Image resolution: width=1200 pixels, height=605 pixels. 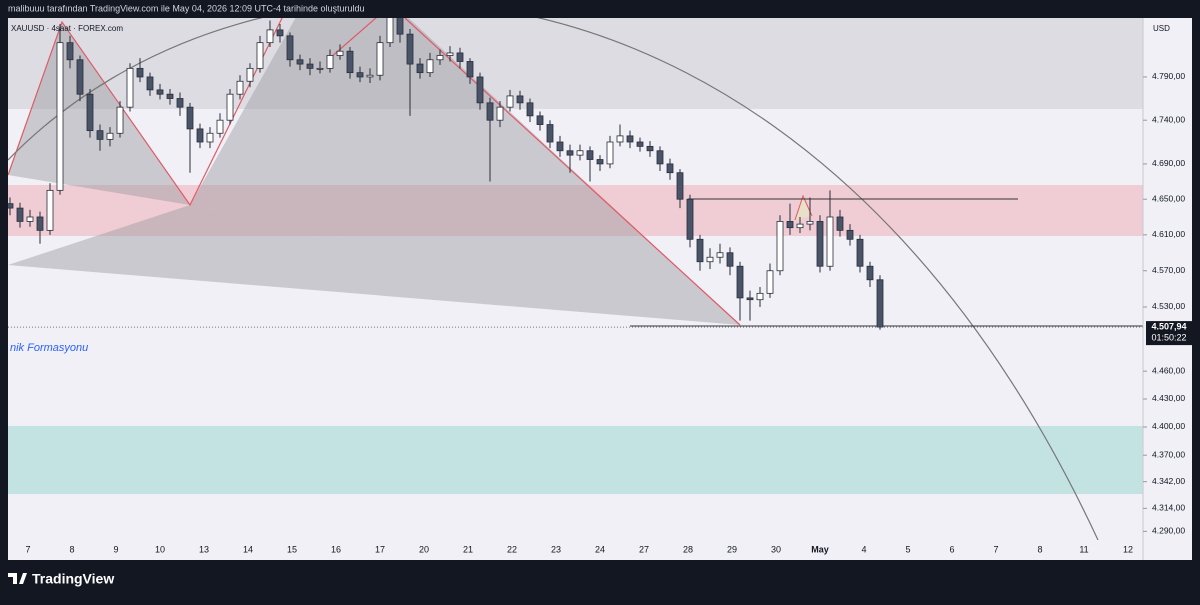 What do you see at coordinates (248, 549) in the screenshot?
I see `x-tick-label: 14` at bounding box center [248, 549].